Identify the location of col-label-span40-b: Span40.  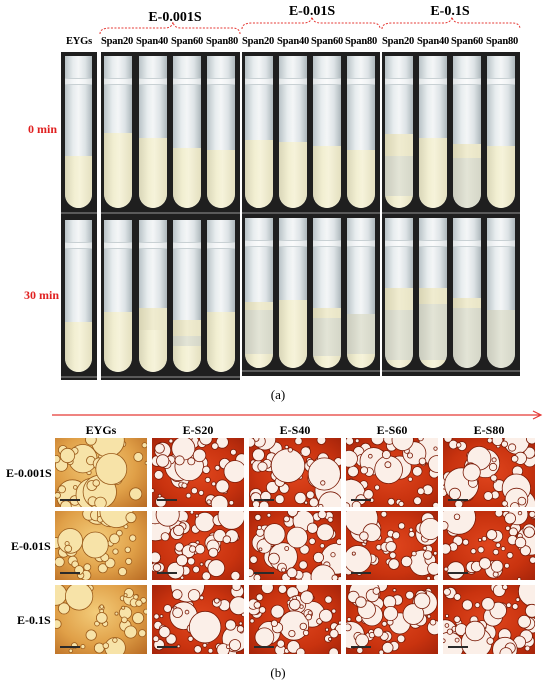
(293, 41).